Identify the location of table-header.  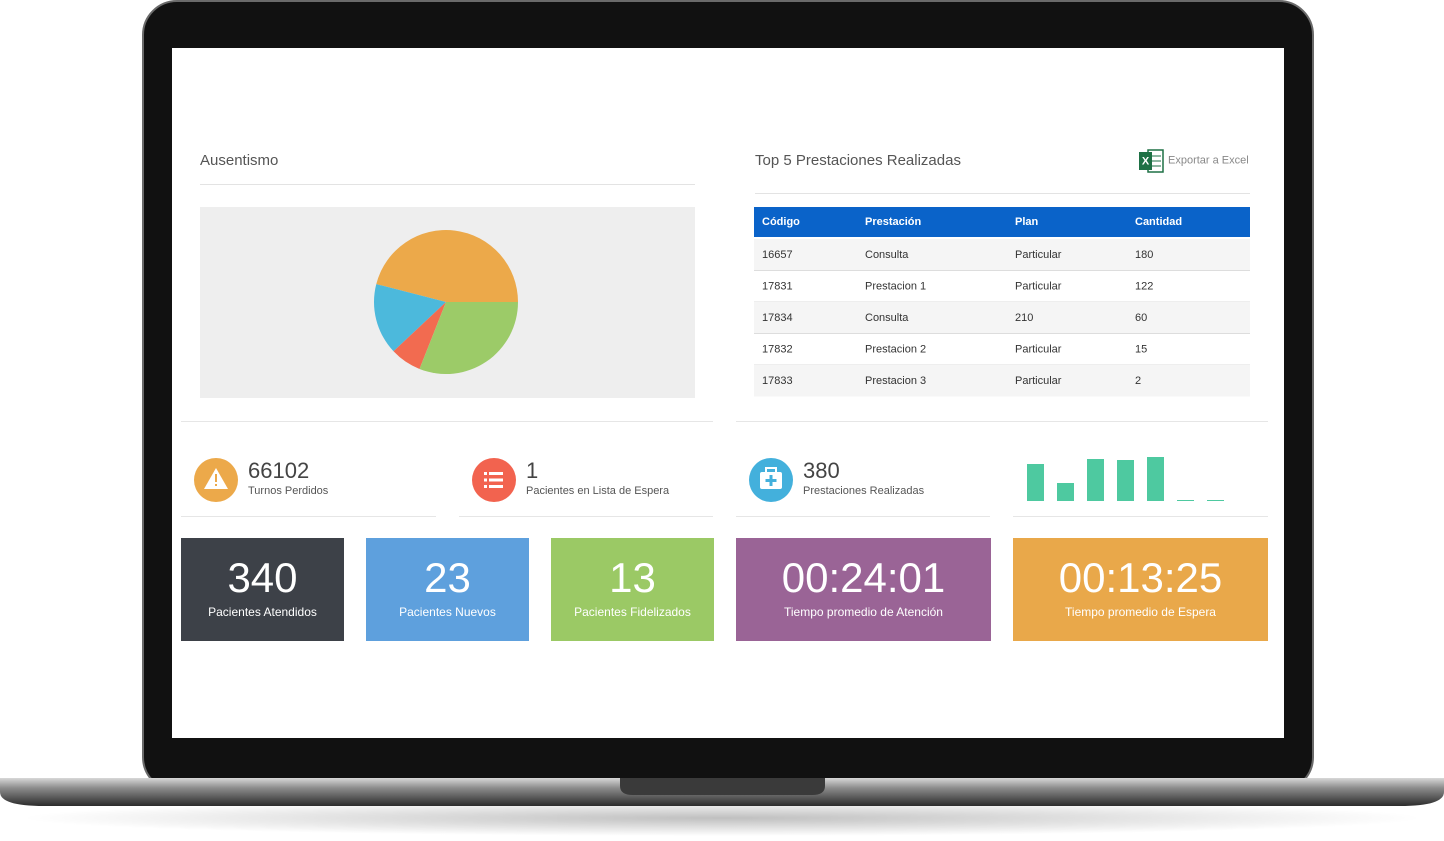
(1002, 222).